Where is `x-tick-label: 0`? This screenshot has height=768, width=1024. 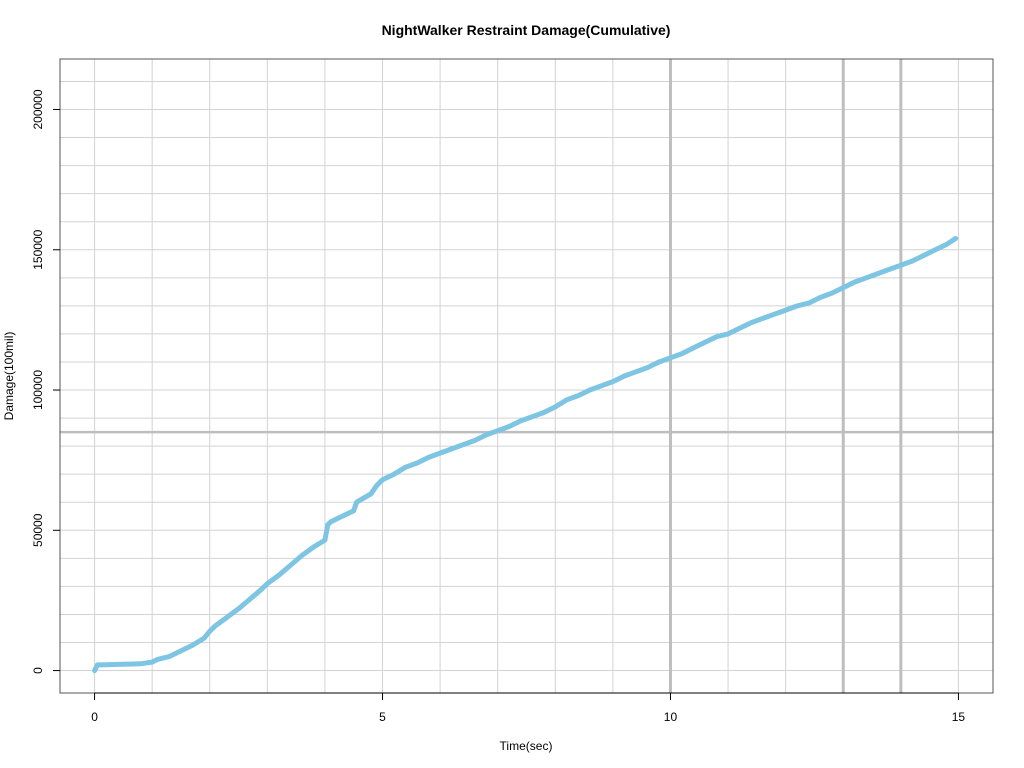 x-tick-label: 0 is located at coordinates (94, 717).